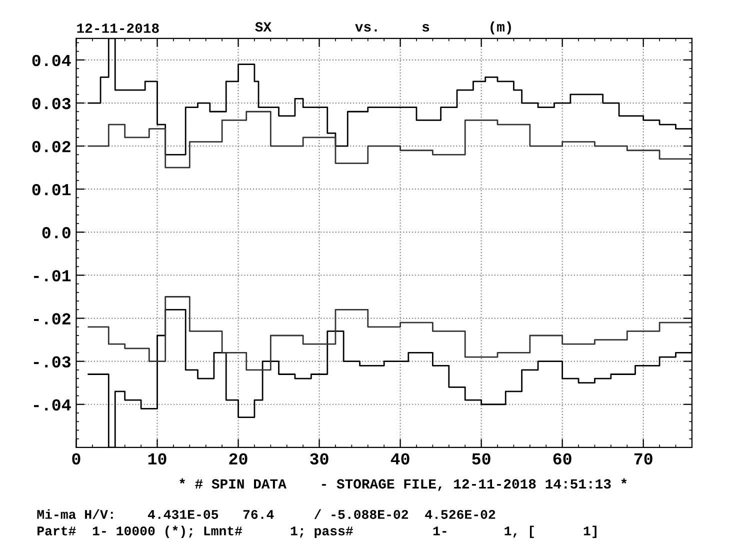  I want to click on y-tick-label: -.03, so click(52, 362).